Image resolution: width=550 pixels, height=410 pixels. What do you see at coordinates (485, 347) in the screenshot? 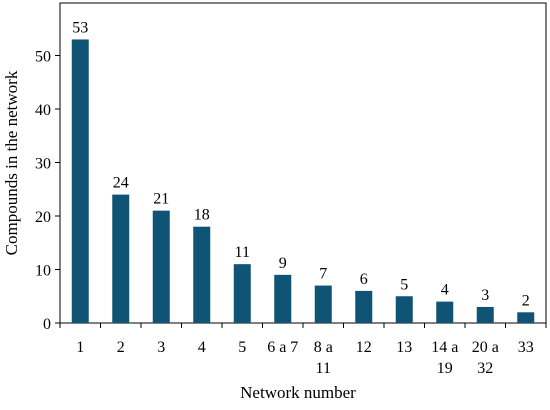
I see `x-tick-label: 20 a` at bounding box center [485, 347].